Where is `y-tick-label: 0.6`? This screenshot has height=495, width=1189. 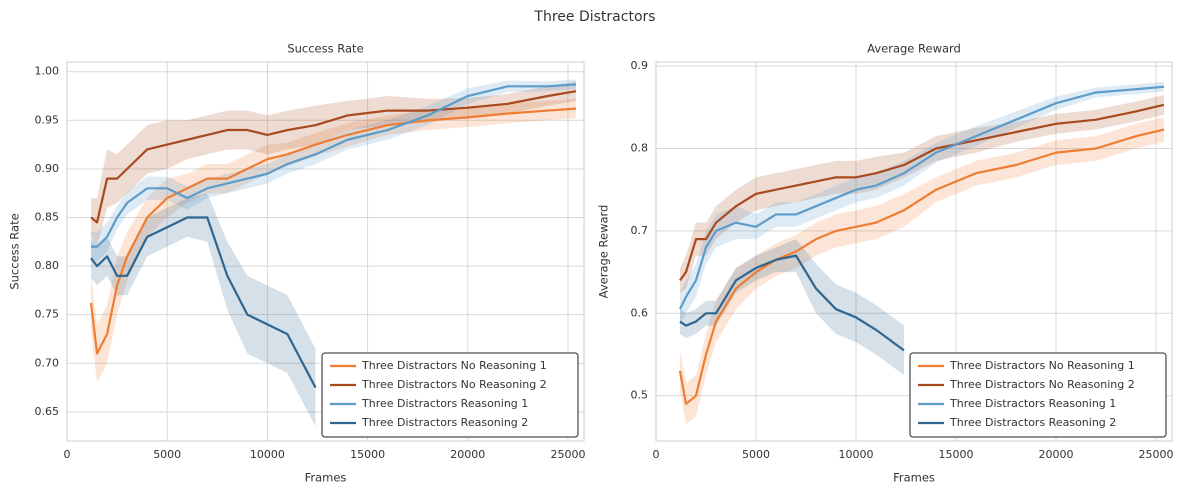
y-tick-label: 0.6 is located at coordinates (640, 312).